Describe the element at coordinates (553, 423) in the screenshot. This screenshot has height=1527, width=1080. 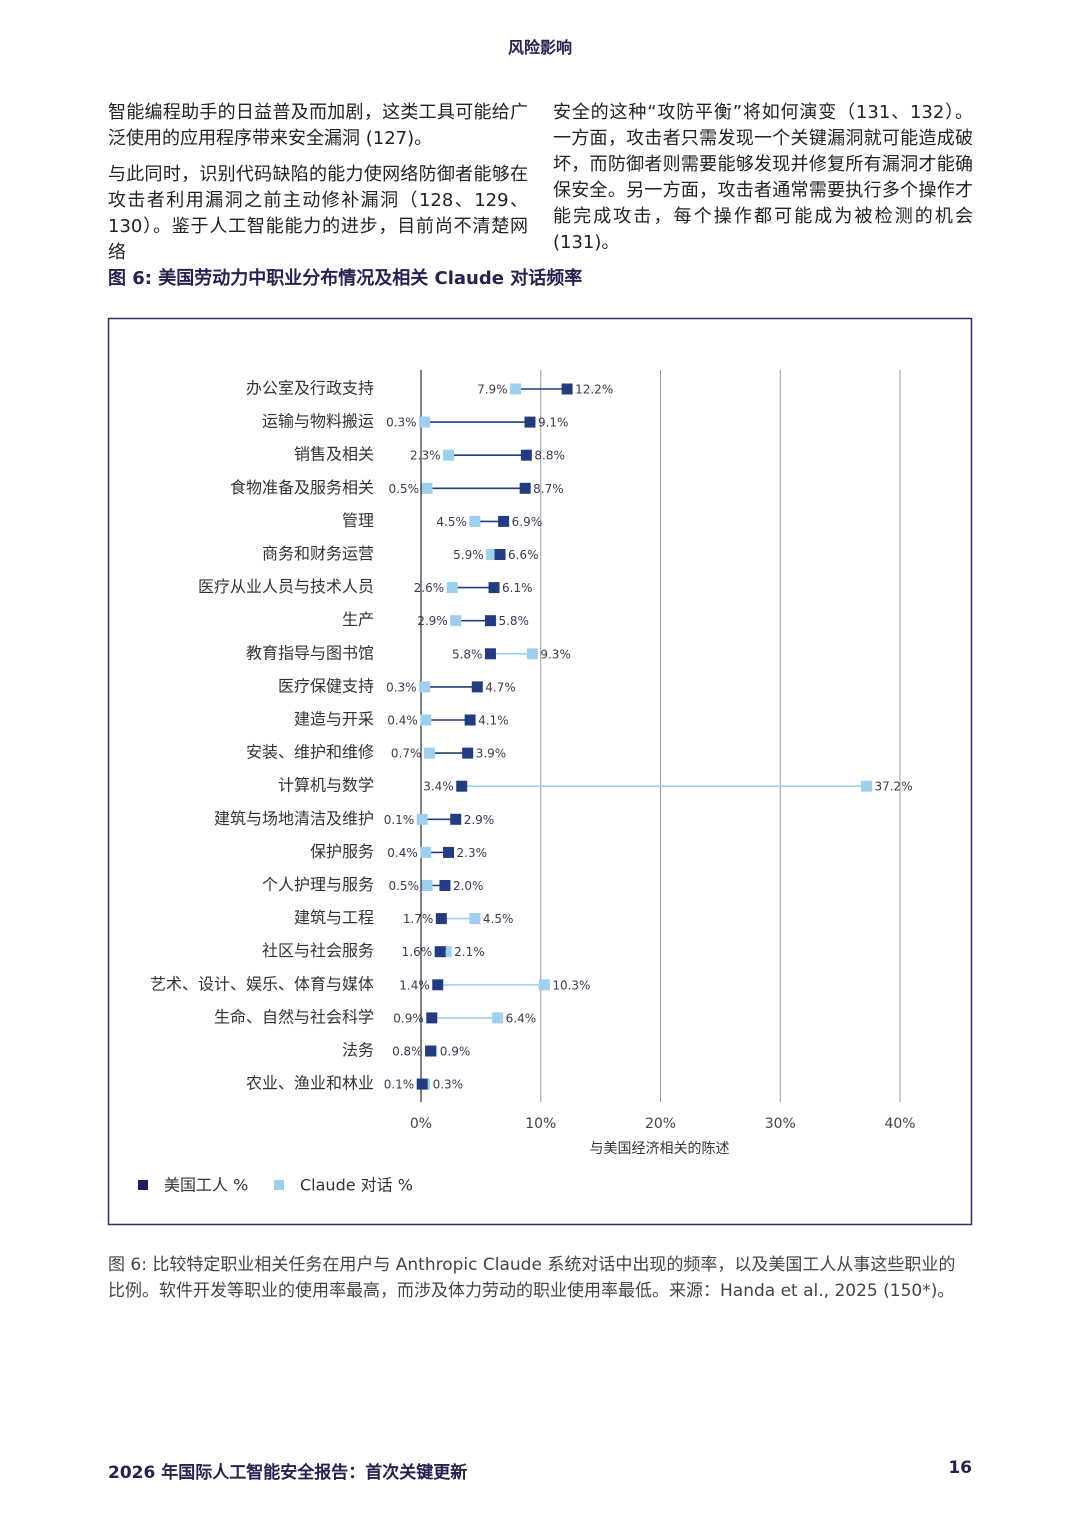
I see `value-label: 9.1%` at that location.